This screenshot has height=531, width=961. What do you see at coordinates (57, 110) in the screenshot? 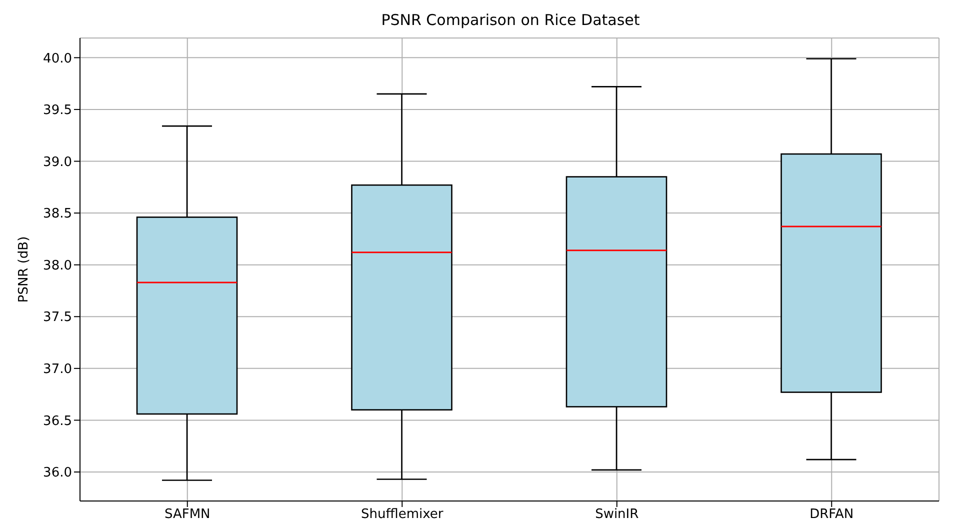
I see `y-tick-label: 39.5` at bounding box center [57, 110].